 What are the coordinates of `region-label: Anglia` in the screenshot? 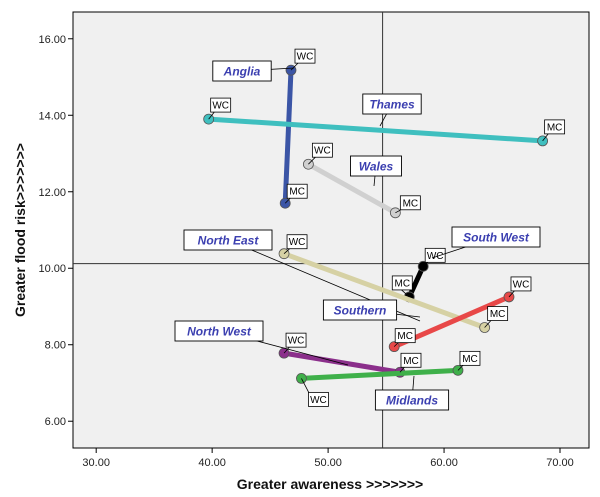 It's located at (242, 72).